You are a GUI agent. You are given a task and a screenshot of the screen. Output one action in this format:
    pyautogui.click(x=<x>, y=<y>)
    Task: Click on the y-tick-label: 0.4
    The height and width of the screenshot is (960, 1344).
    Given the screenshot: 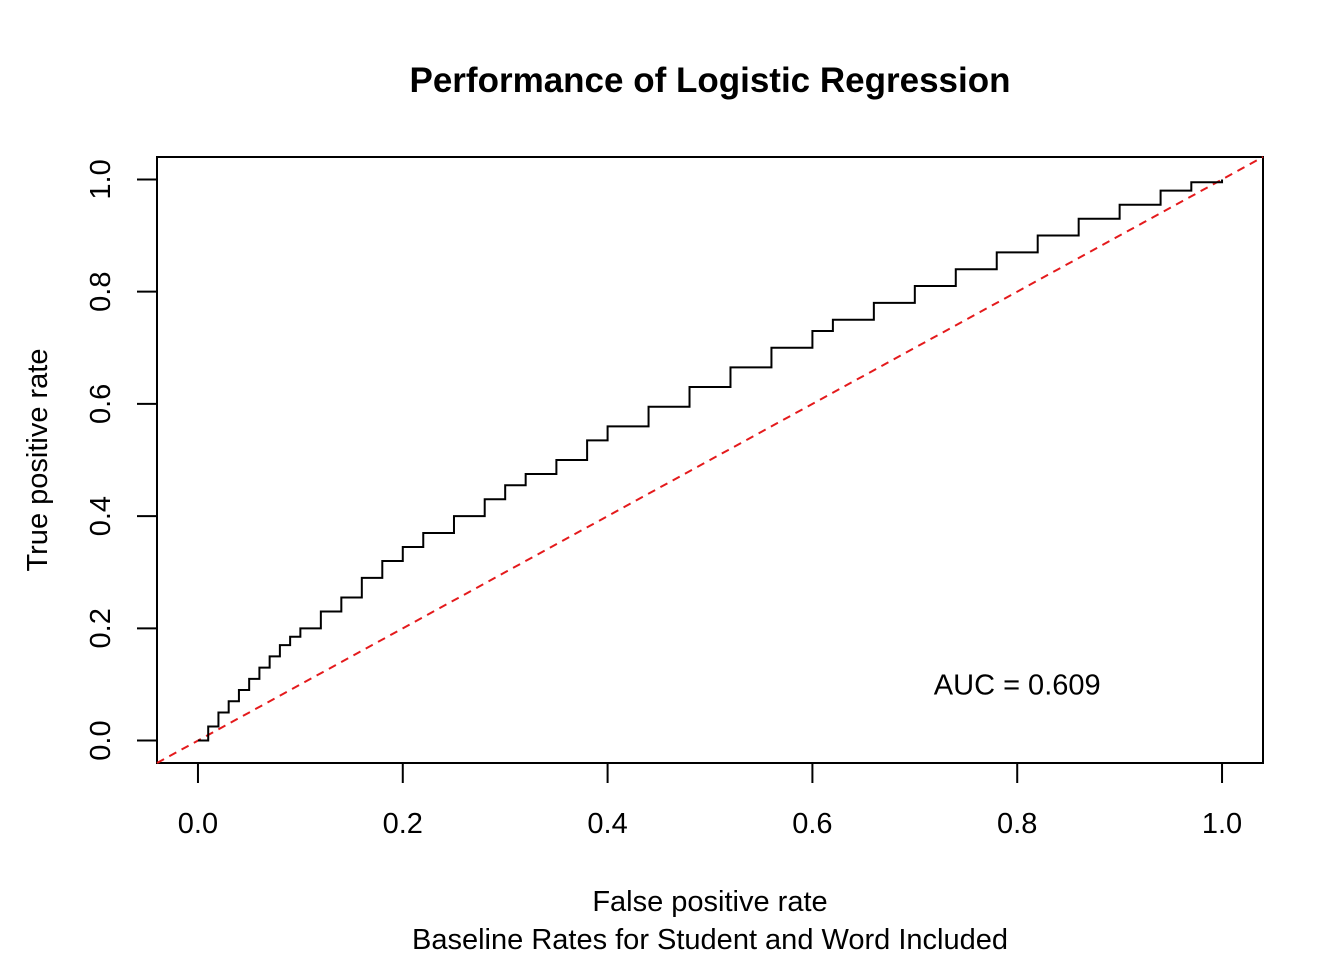 What is the action you would take?
    pyautogui.click(x=101, y=516)
    